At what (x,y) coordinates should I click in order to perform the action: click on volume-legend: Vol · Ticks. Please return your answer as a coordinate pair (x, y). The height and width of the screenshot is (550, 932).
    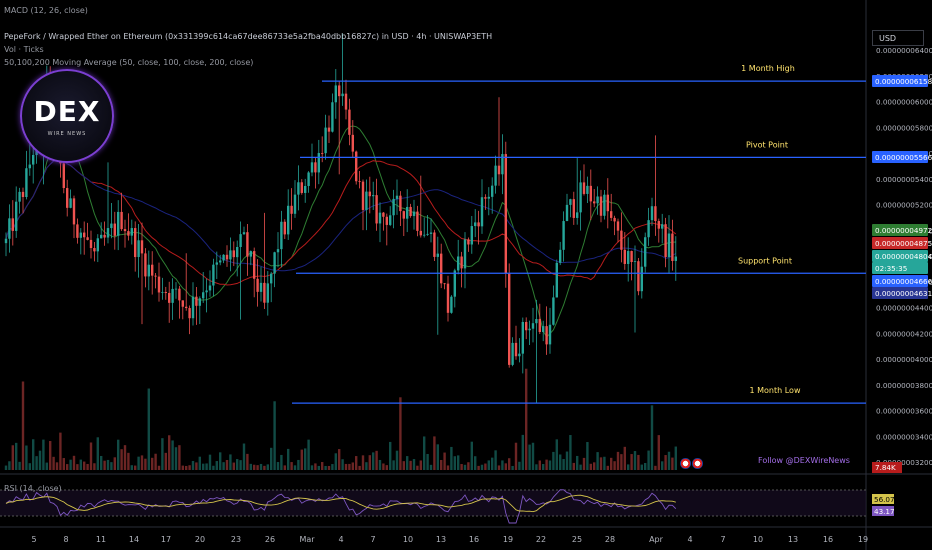
    Looking at the image, I should click on (24, 49).